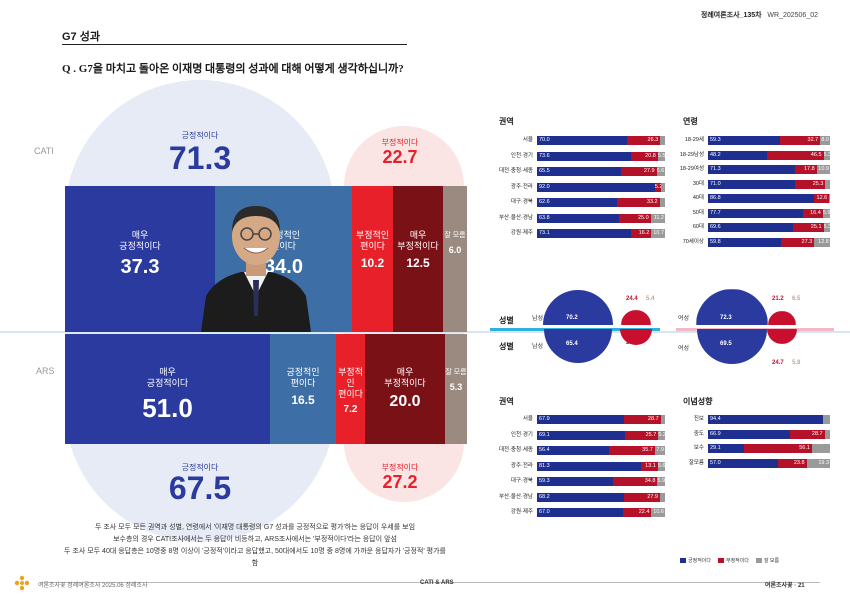 Image resolution: width=850 pixels, height=603 pixels. What do you see at coordinates (797, 242) in the screenshot?
I see `bar-segment: 27.3` at bounding box center [797, 242].